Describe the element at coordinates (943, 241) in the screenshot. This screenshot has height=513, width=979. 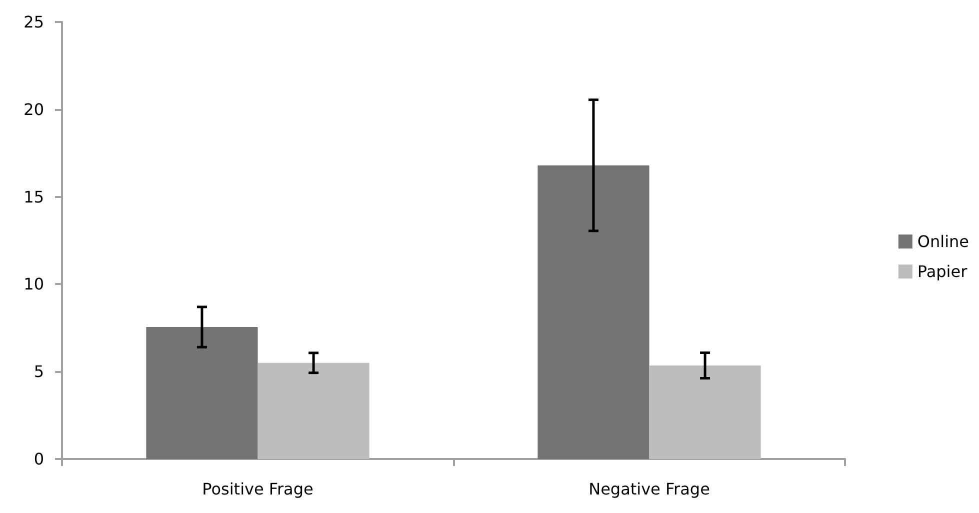
I see `legend-label: Online` at that location.